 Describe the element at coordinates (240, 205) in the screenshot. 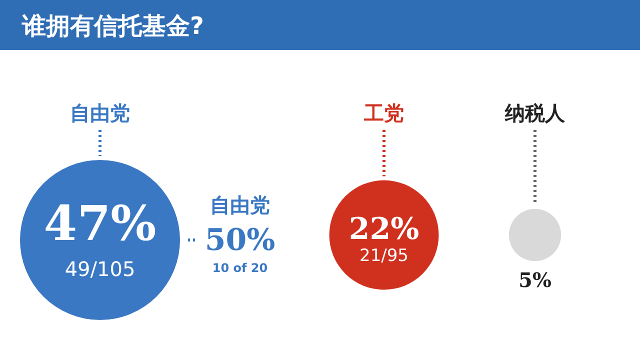

I see `text: 自由党` at that location.